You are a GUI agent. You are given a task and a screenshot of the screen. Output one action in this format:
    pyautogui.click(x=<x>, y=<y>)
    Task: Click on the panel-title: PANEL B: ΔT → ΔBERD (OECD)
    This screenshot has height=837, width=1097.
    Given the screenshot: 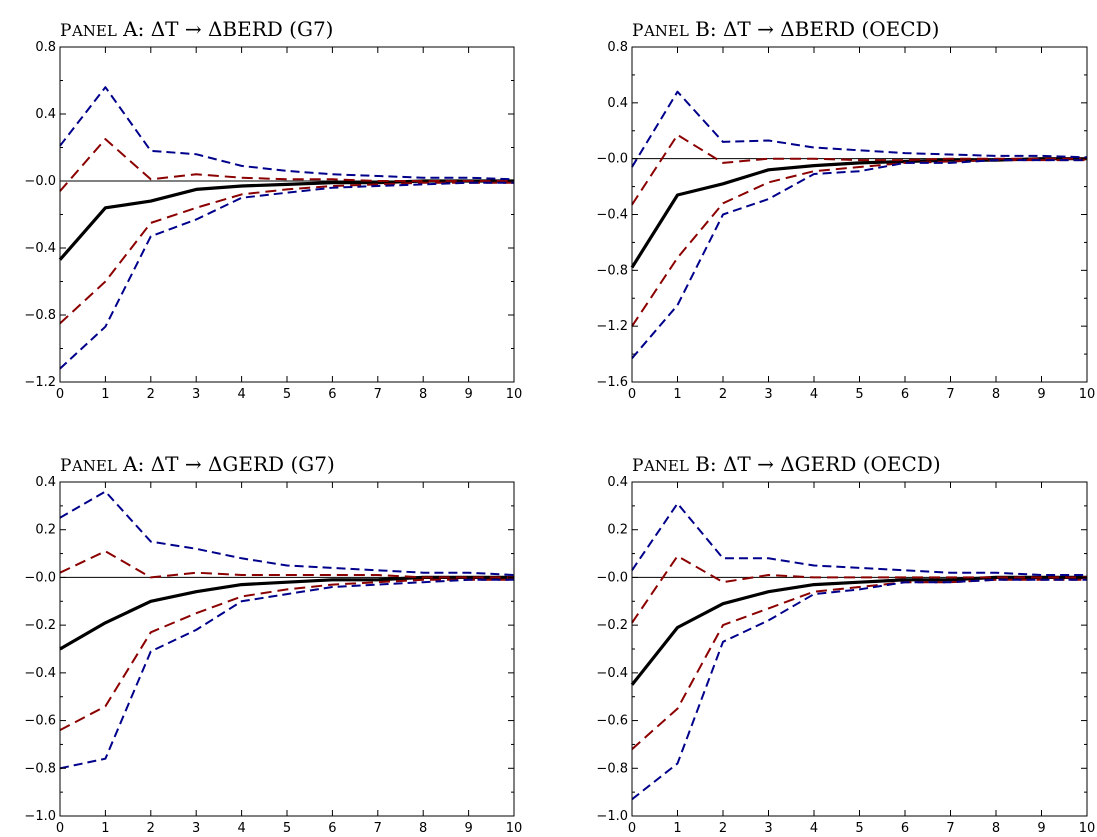 What is the action you would take?
    pyautogui.click(x=785, y=29)
    